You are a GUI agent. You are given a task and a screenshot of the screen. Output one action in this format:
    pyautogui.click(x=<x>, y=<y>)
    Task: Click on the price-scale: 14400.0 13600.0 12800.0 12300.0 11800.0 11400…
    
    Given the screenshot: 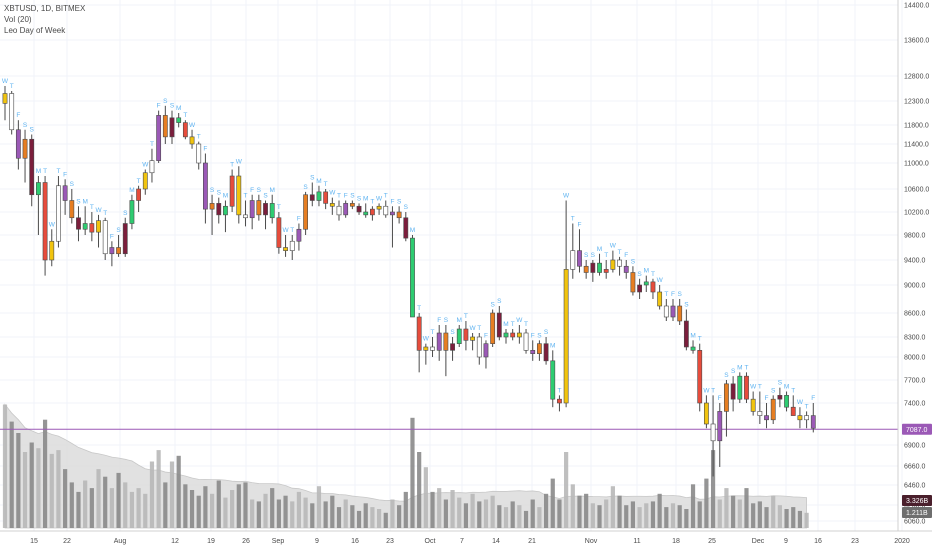 What is the action you would take?
    pyautogui.click(x=916, y=264)
    